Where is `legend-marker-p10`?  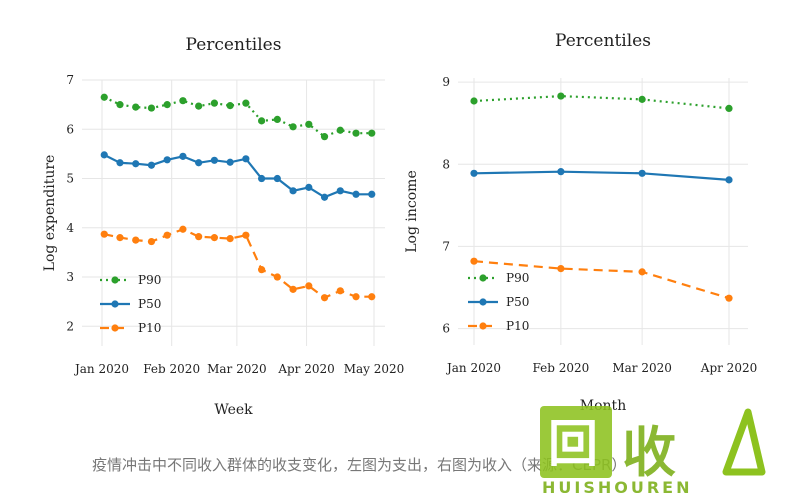 legend-marker-p10 is located at coordinates (115, 328).